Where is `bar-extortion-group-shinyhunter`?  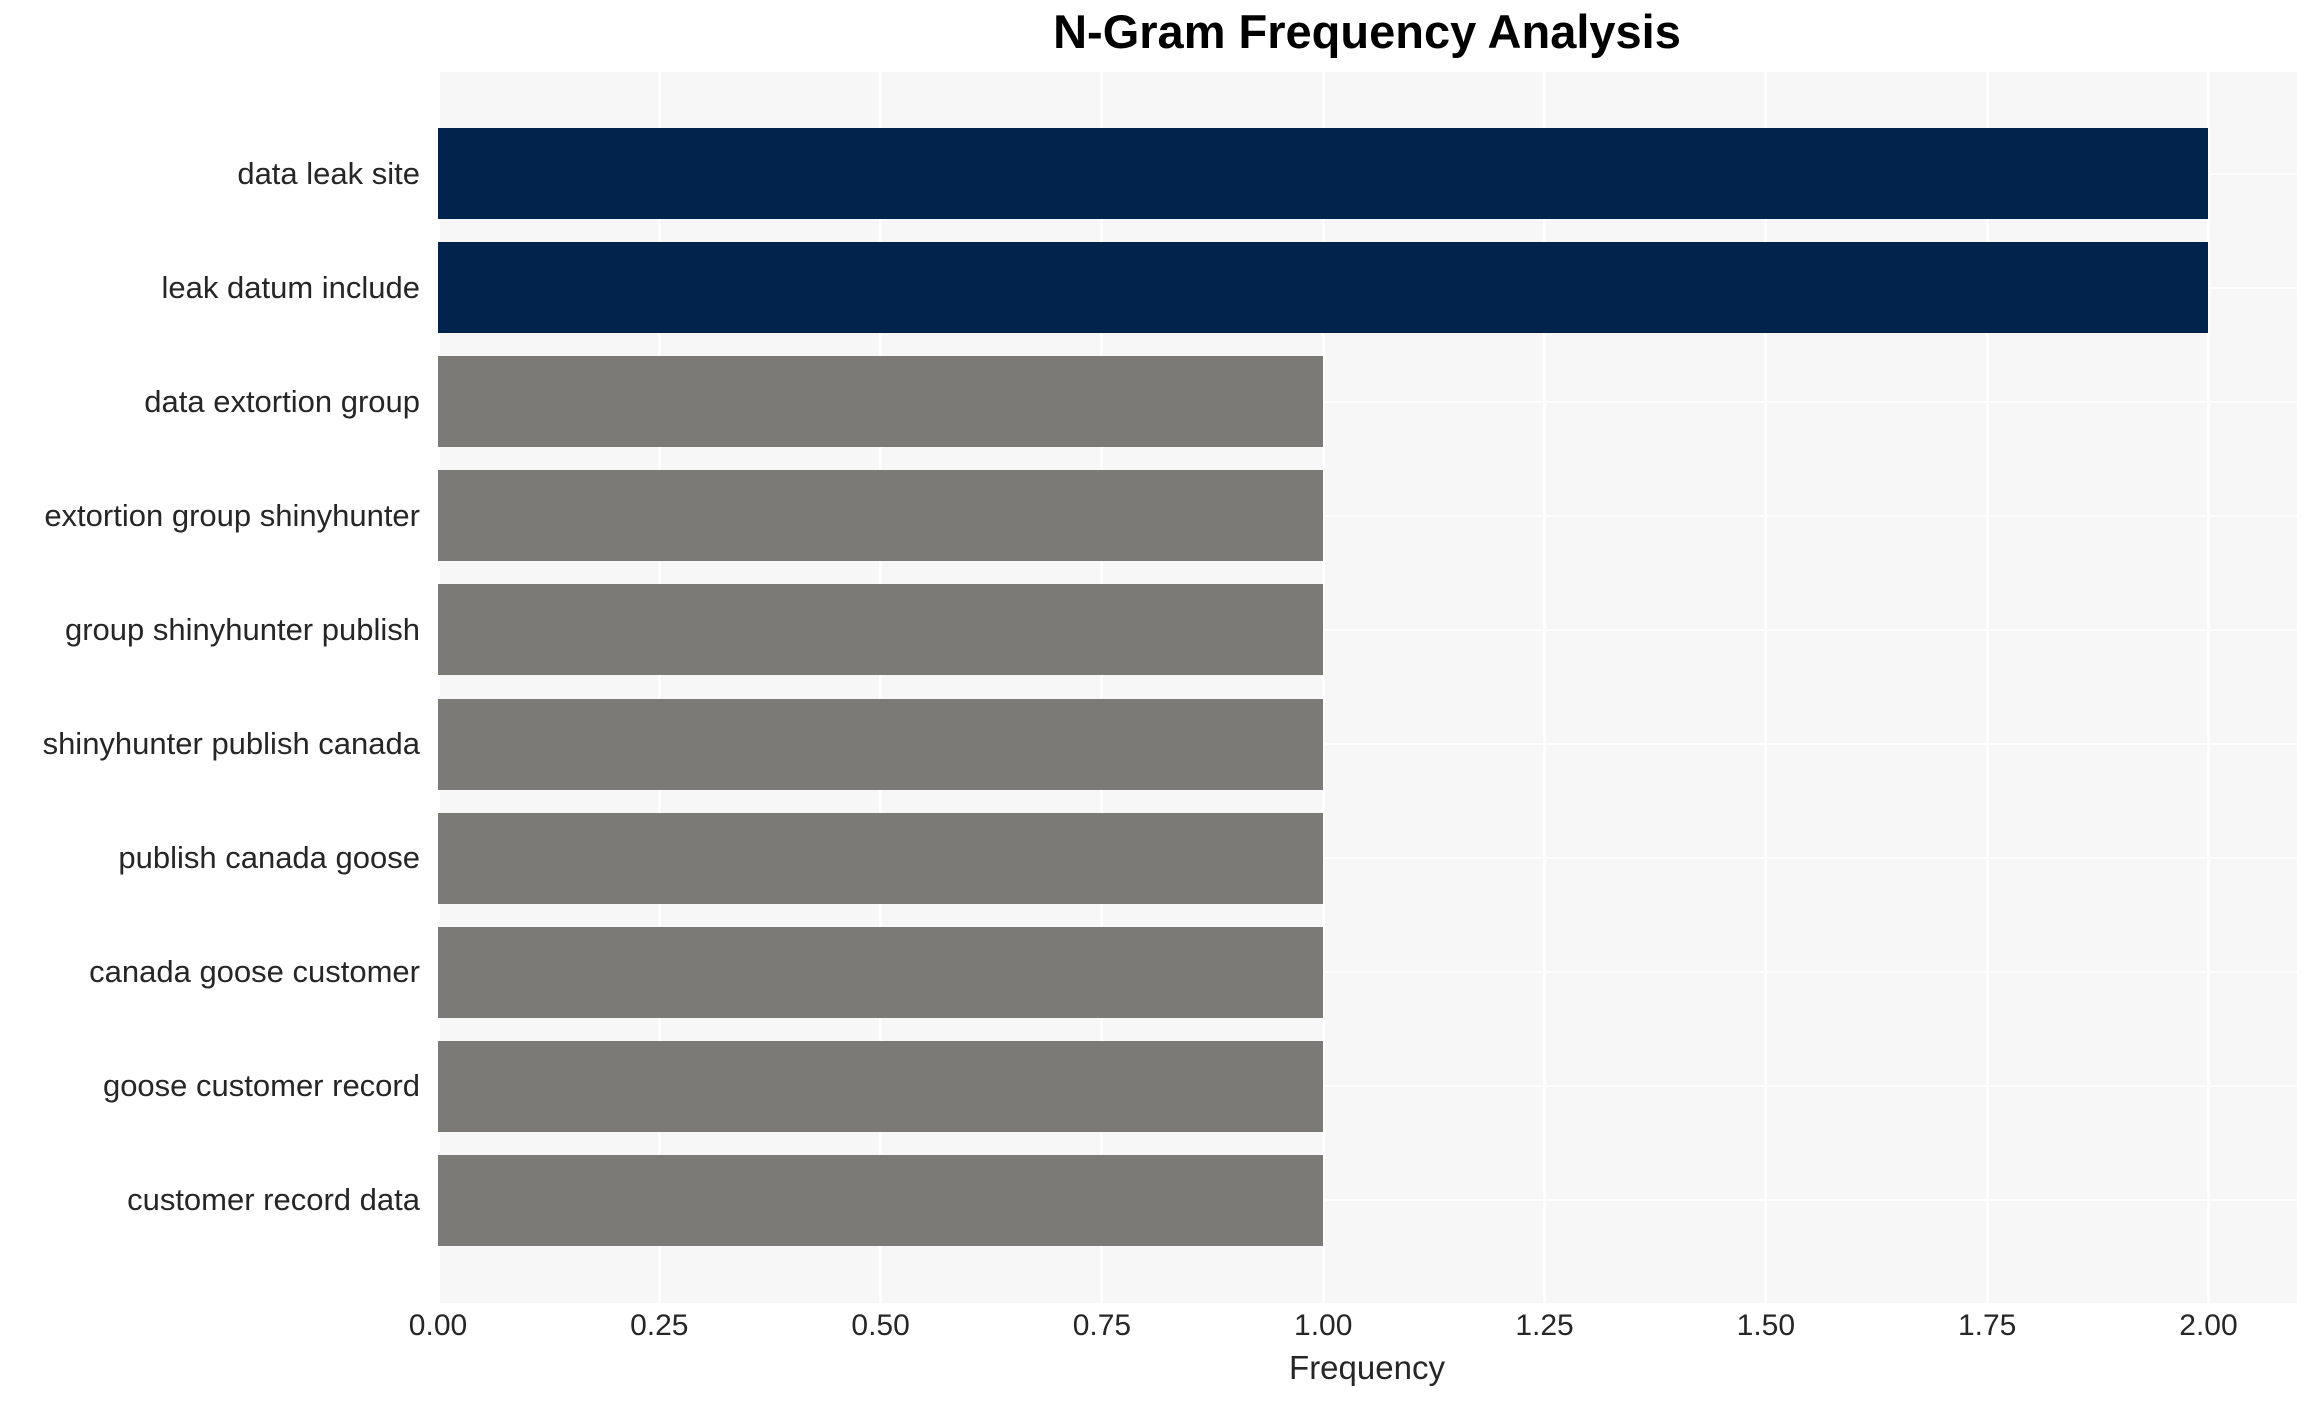 bar-extortion-group-shinyhunter is located at coordinates (881, 516).